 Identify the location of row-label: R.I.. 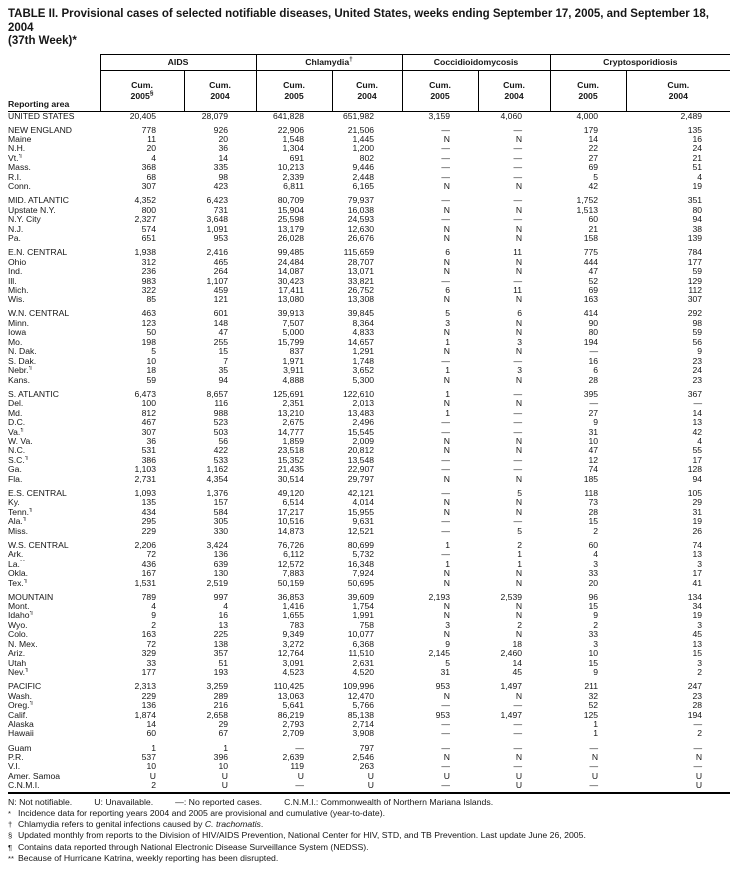
(15, 177).